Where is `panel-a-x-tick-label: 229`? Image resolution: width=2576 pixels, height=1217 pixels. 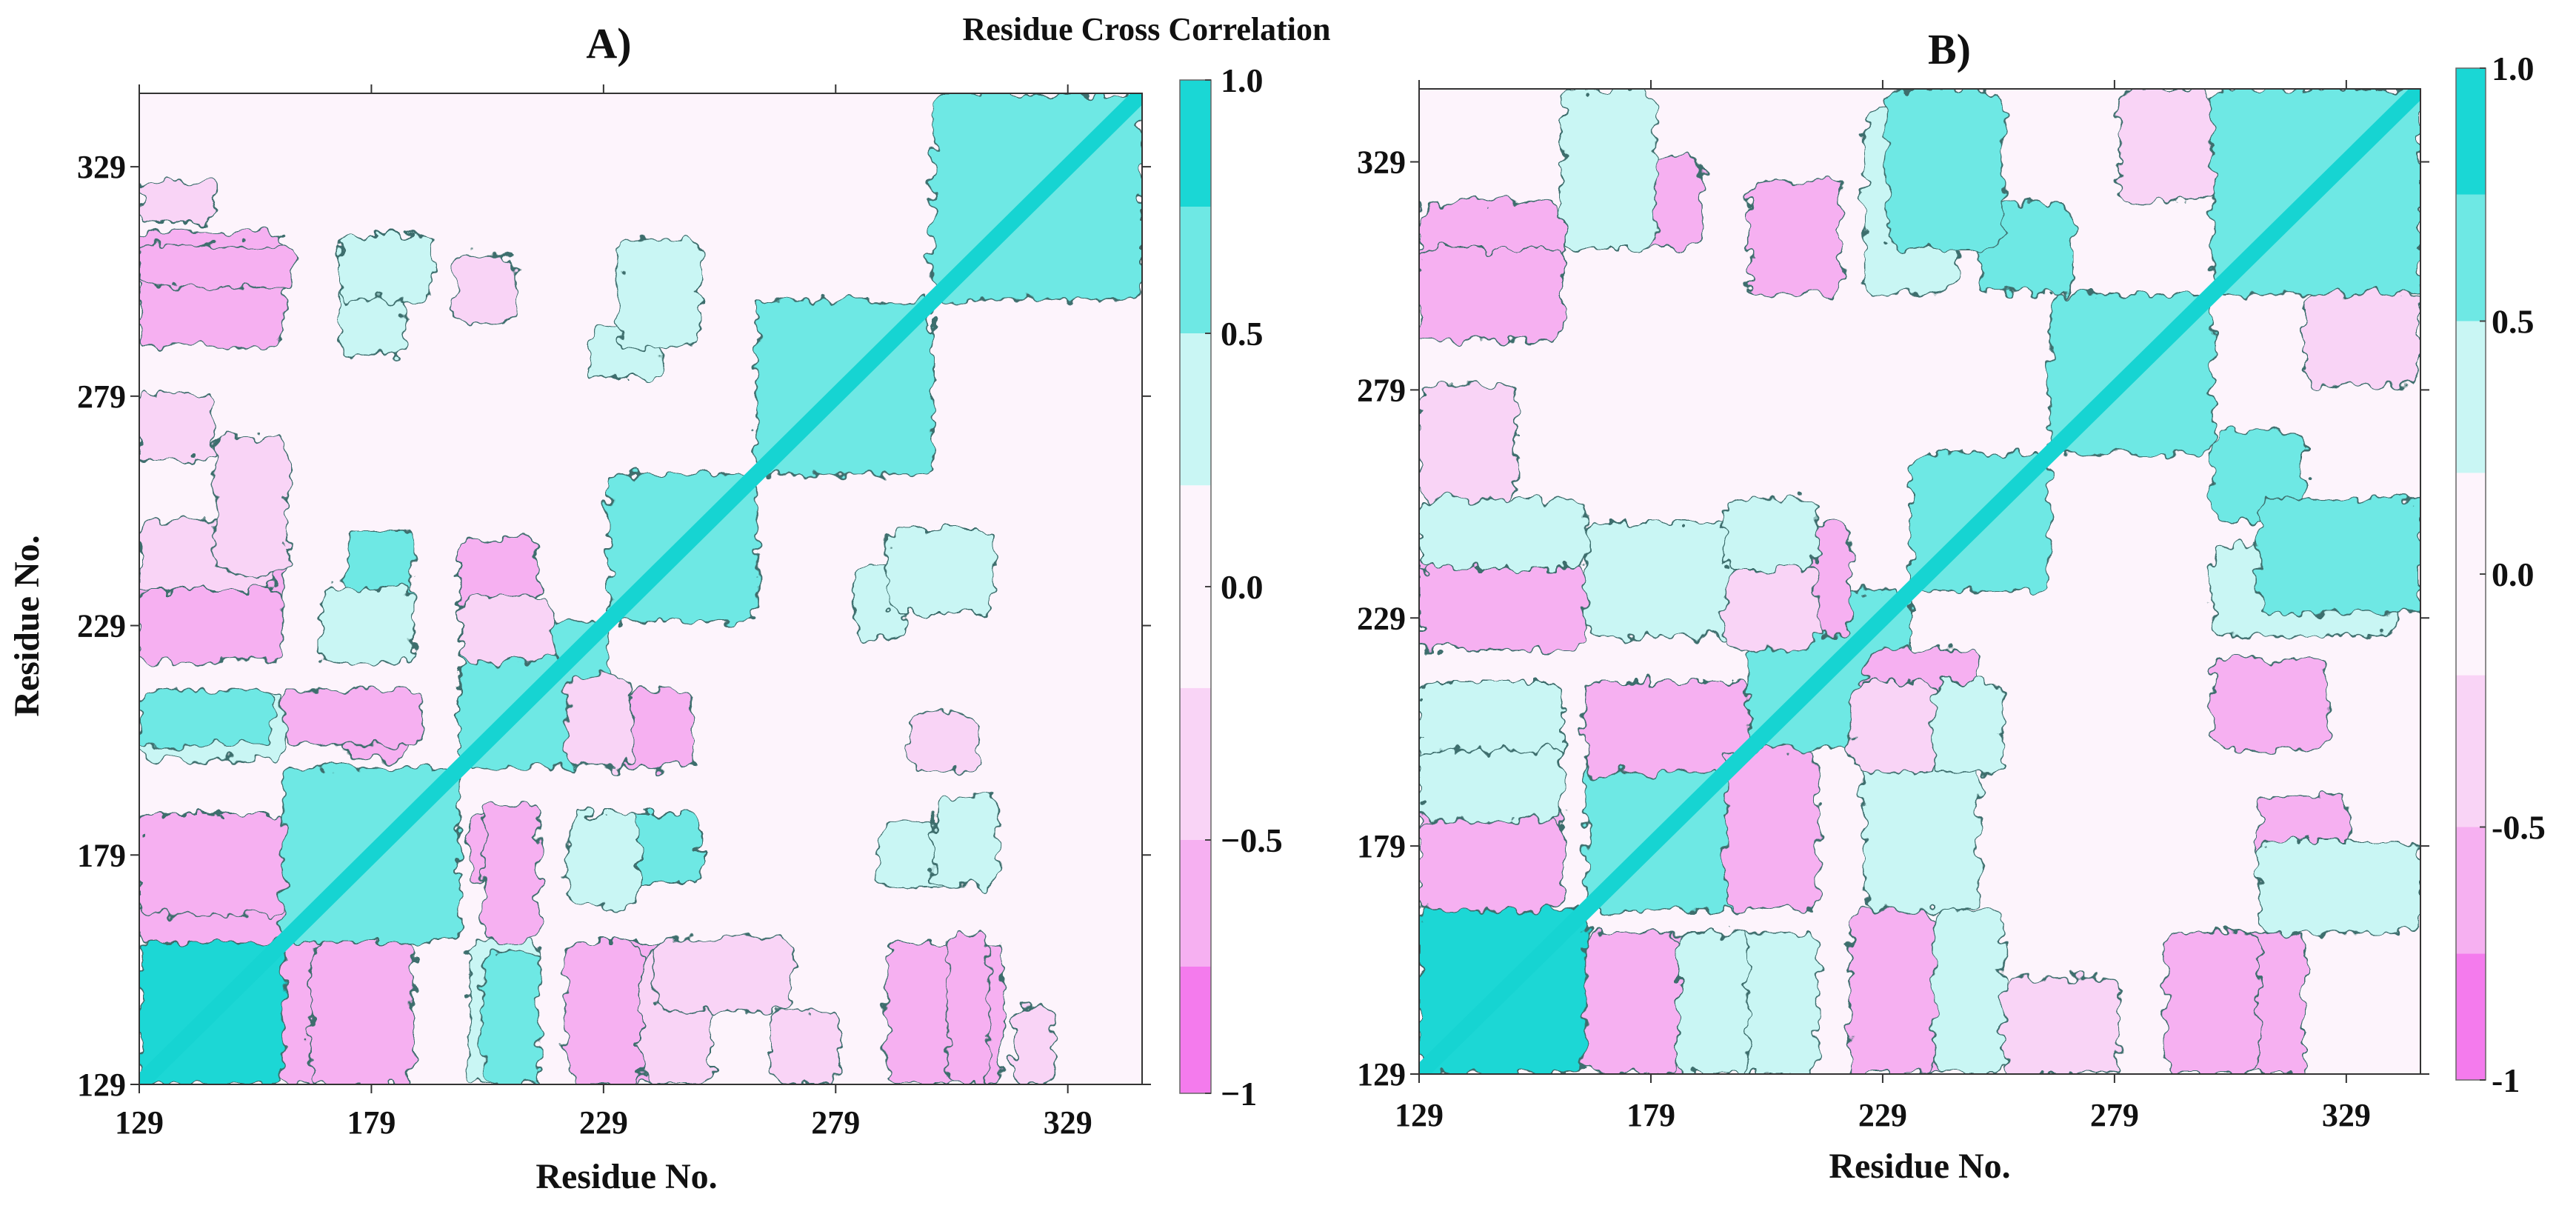
panel-a-x-tick-label: 229 is located at coordinates (603, 1122).